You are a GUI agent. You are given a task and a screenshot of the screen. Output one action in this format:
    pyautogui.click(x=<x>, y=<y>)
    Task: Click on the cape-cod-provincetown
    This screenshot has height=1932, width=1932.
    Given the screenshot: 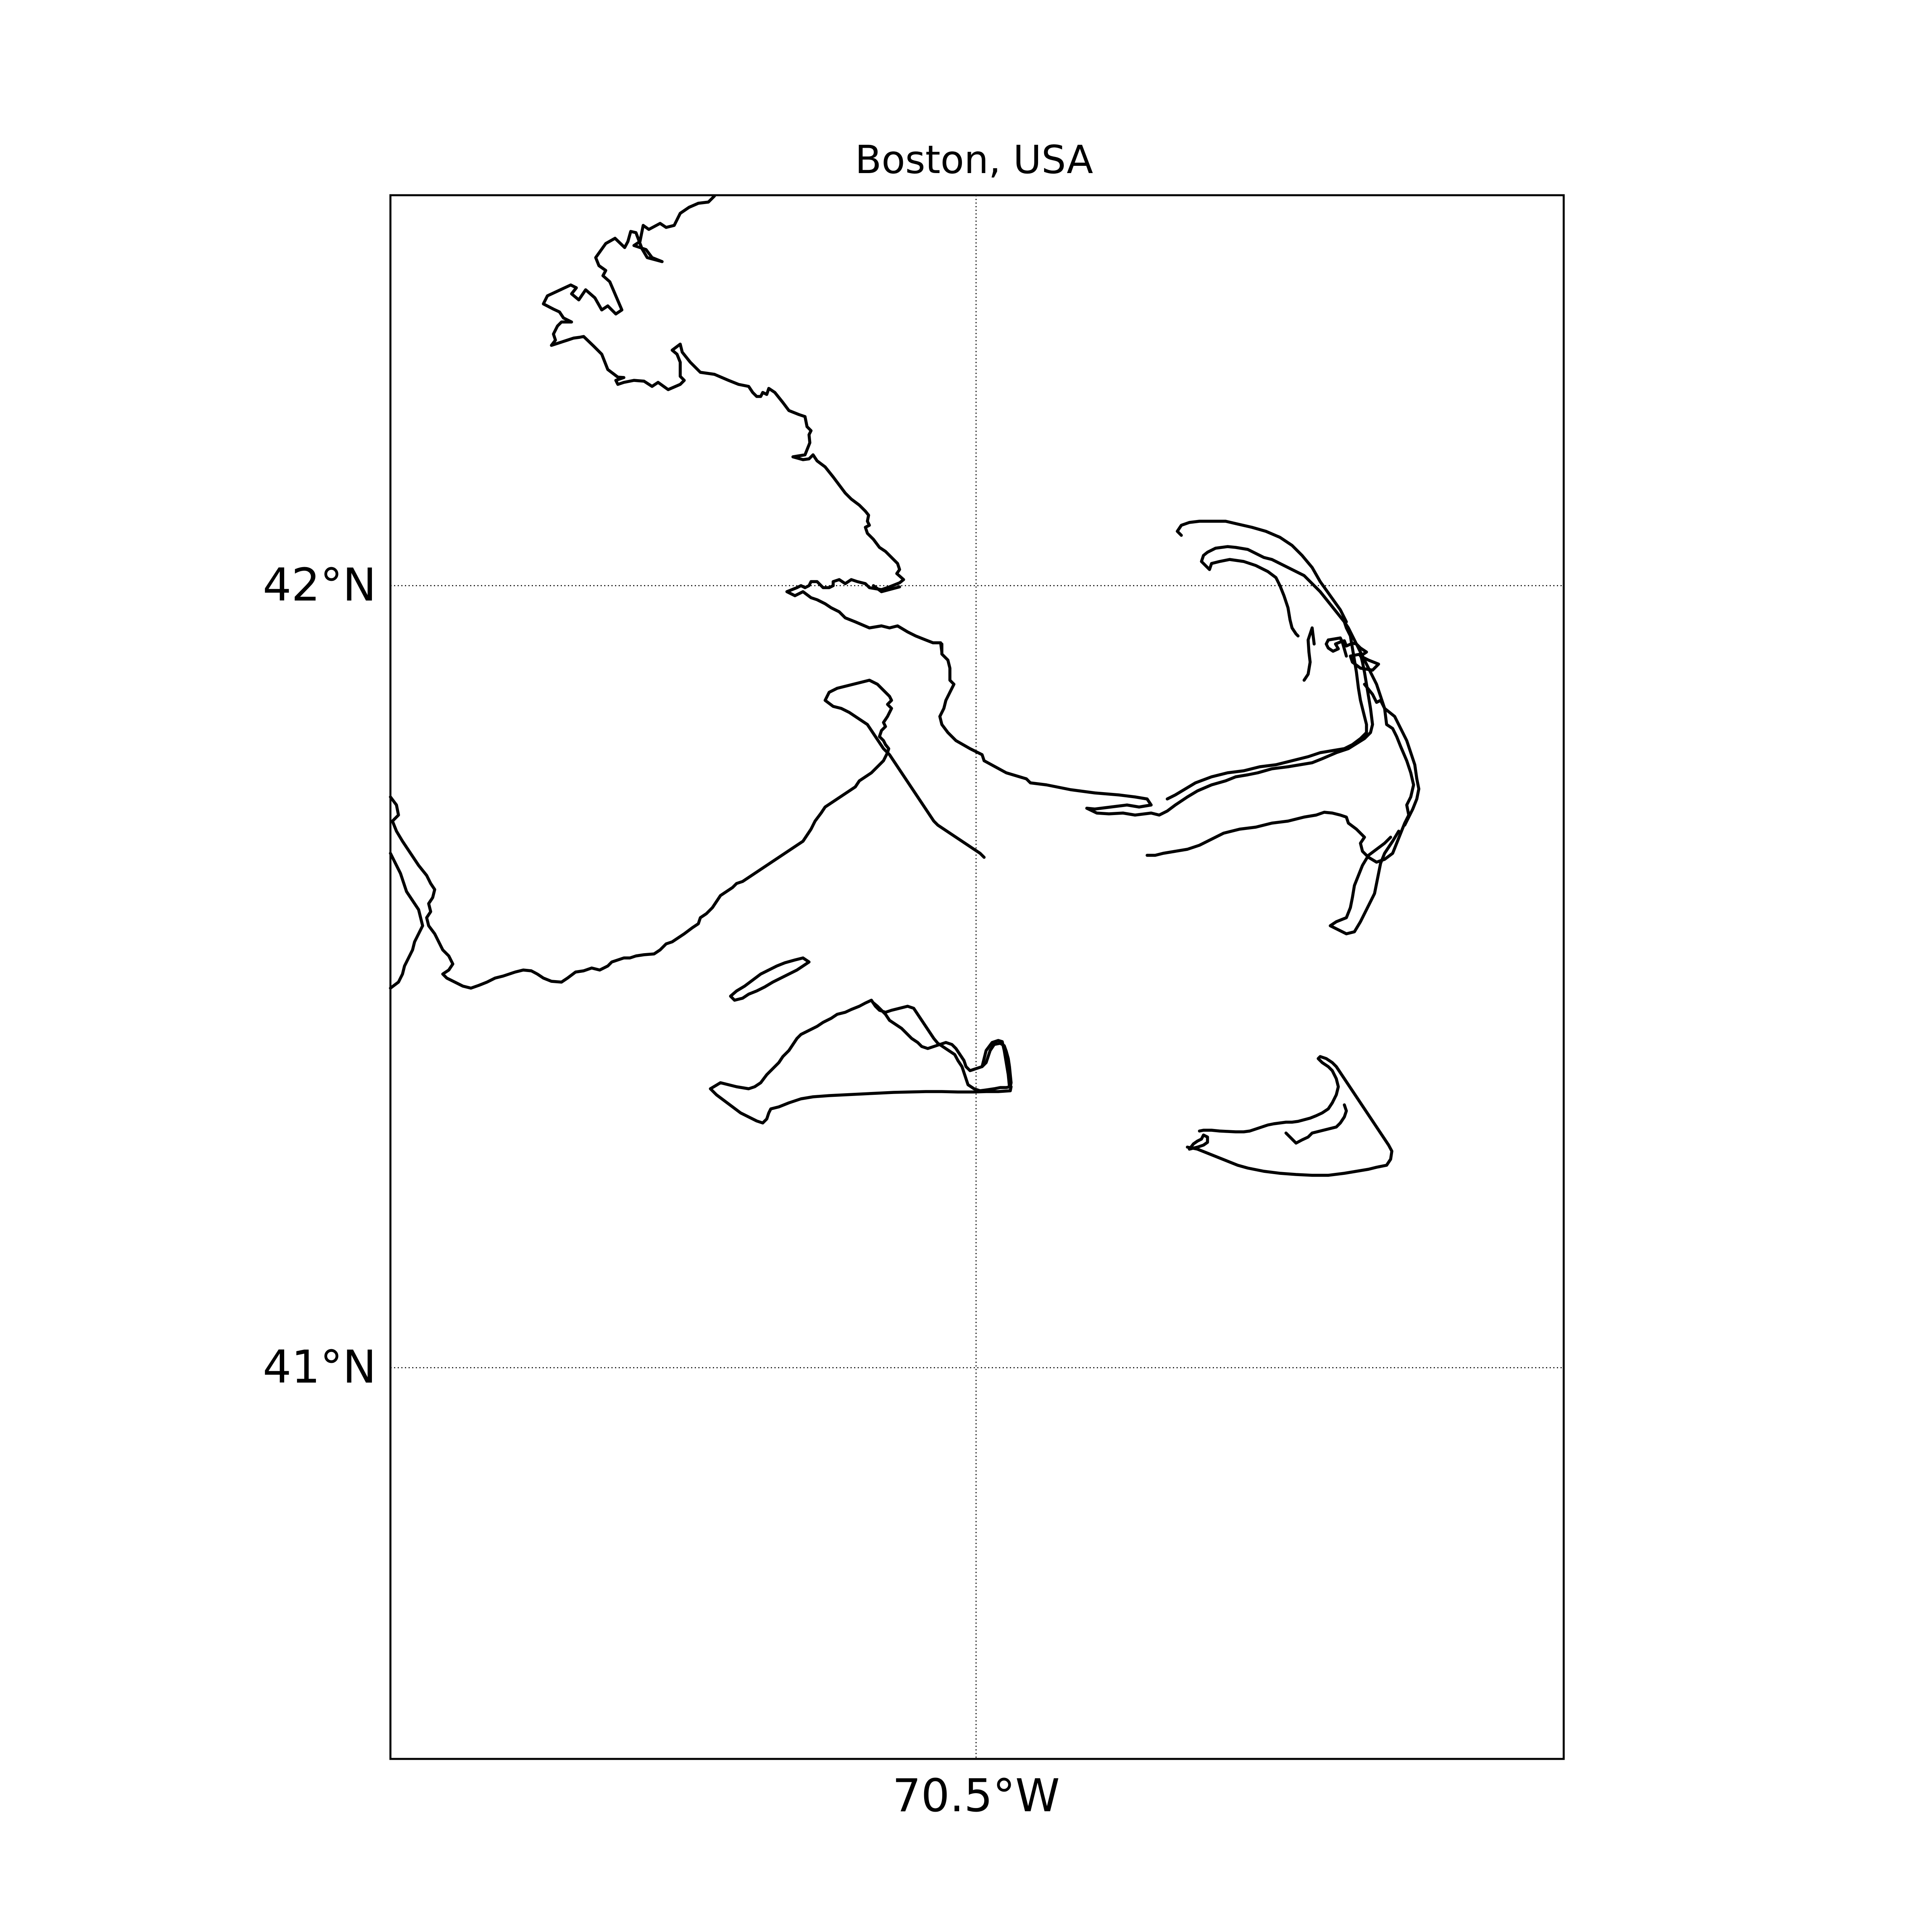 What is the action you would take?
    pyautogui.click(x=1262, y=571)
    